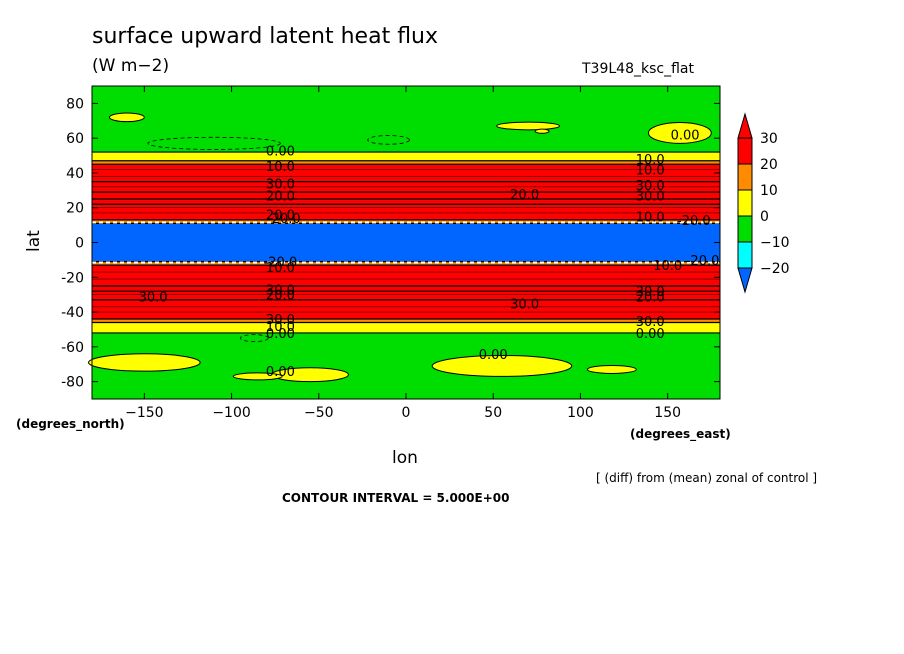 This screenshot has height=654, width=904. What do you see at coordinates (280, 268) in the screenshot?
I see `contour-label-15: 10.0` at bounding box center [280, 268].